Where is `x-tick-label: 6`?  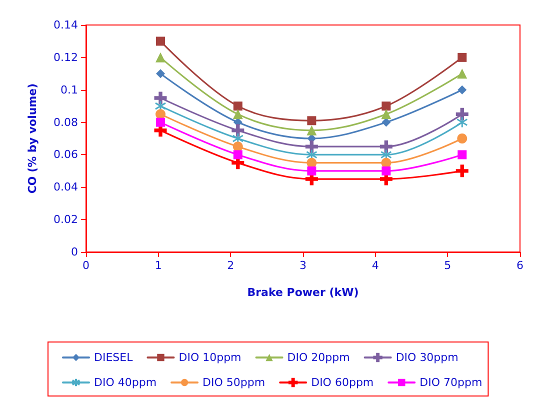
x-tick-label: 6 is located at coordinates (520, 265).